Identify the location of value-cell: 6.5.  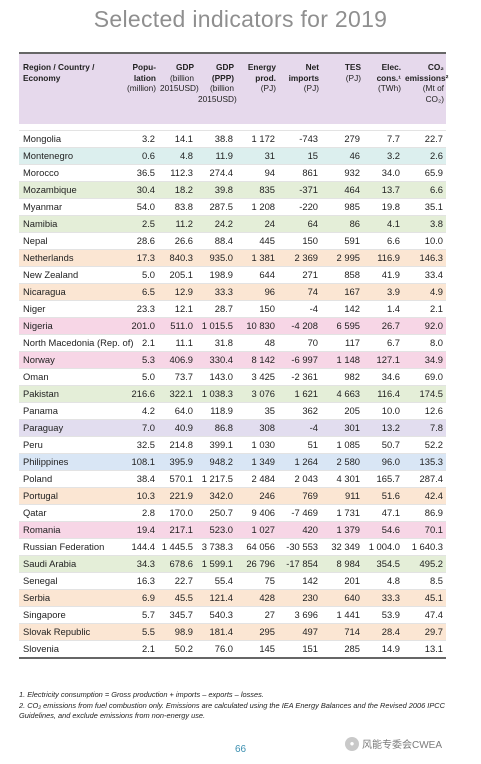
(140, 291).